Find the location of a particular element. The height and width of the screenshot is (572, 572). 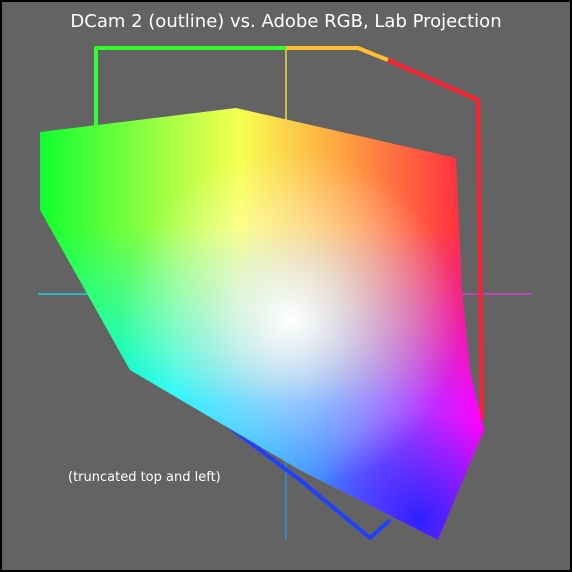

note: (truncated top and left) is located at coordinates (144, 477).